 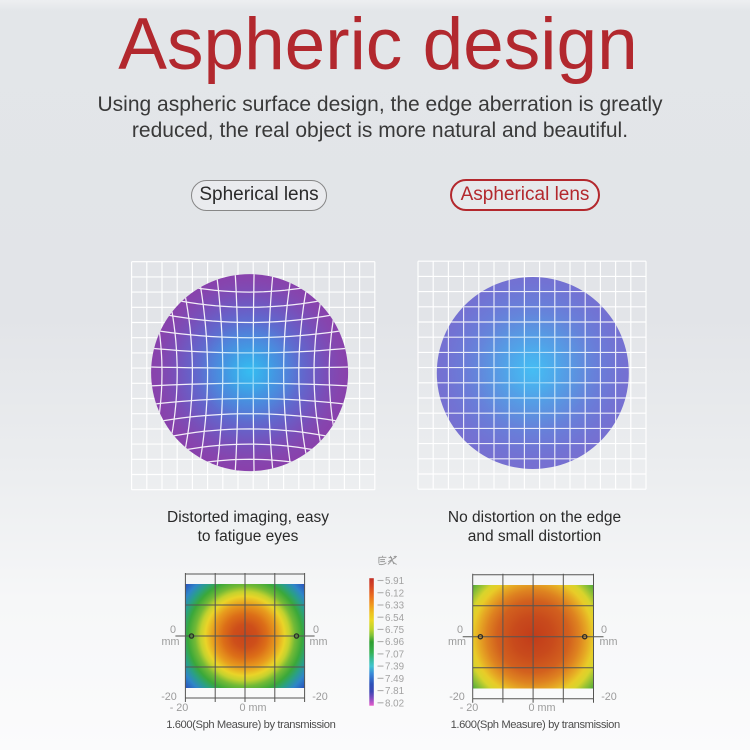 What do you see at coordinates (395, 606) in the screenshot?
I see `svg-text: 6.33` at bounding box center [395, 606].